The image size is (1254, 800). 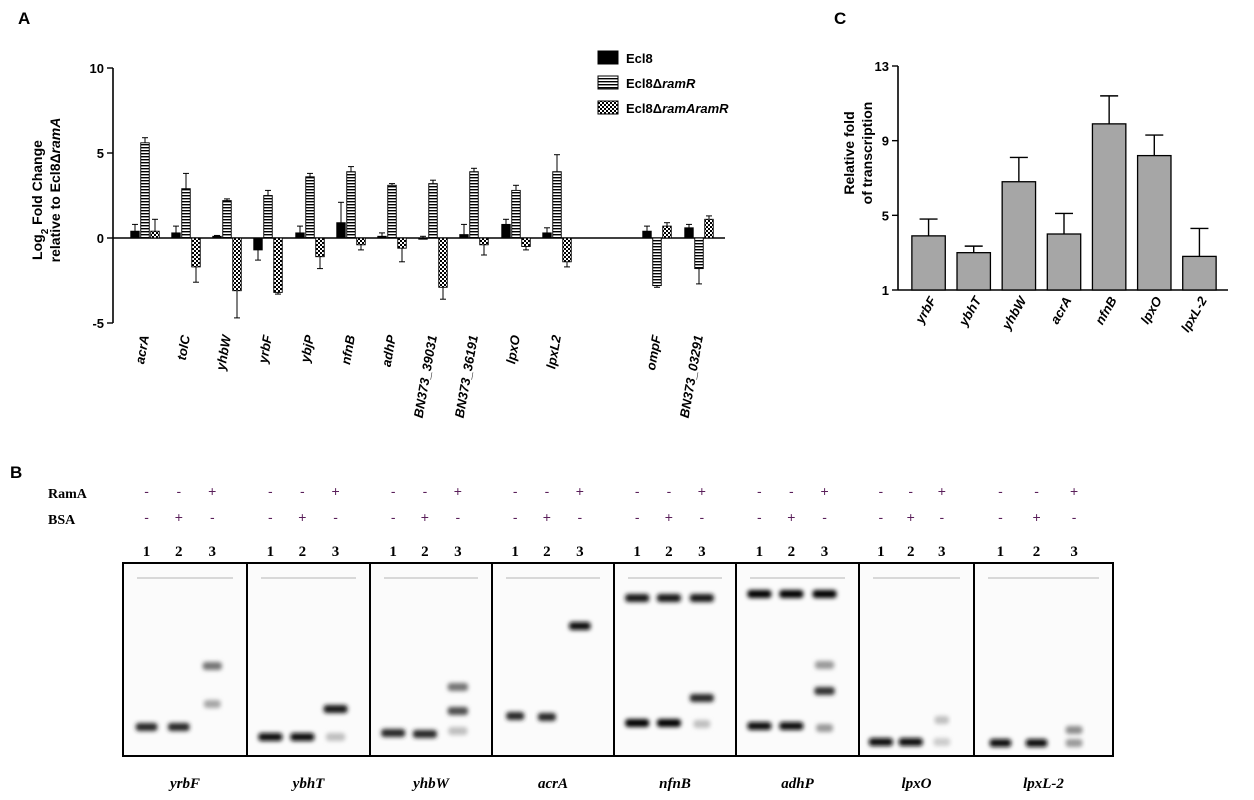 I want to click on gel-bsa-sign: +, so click(x=179, y=517).